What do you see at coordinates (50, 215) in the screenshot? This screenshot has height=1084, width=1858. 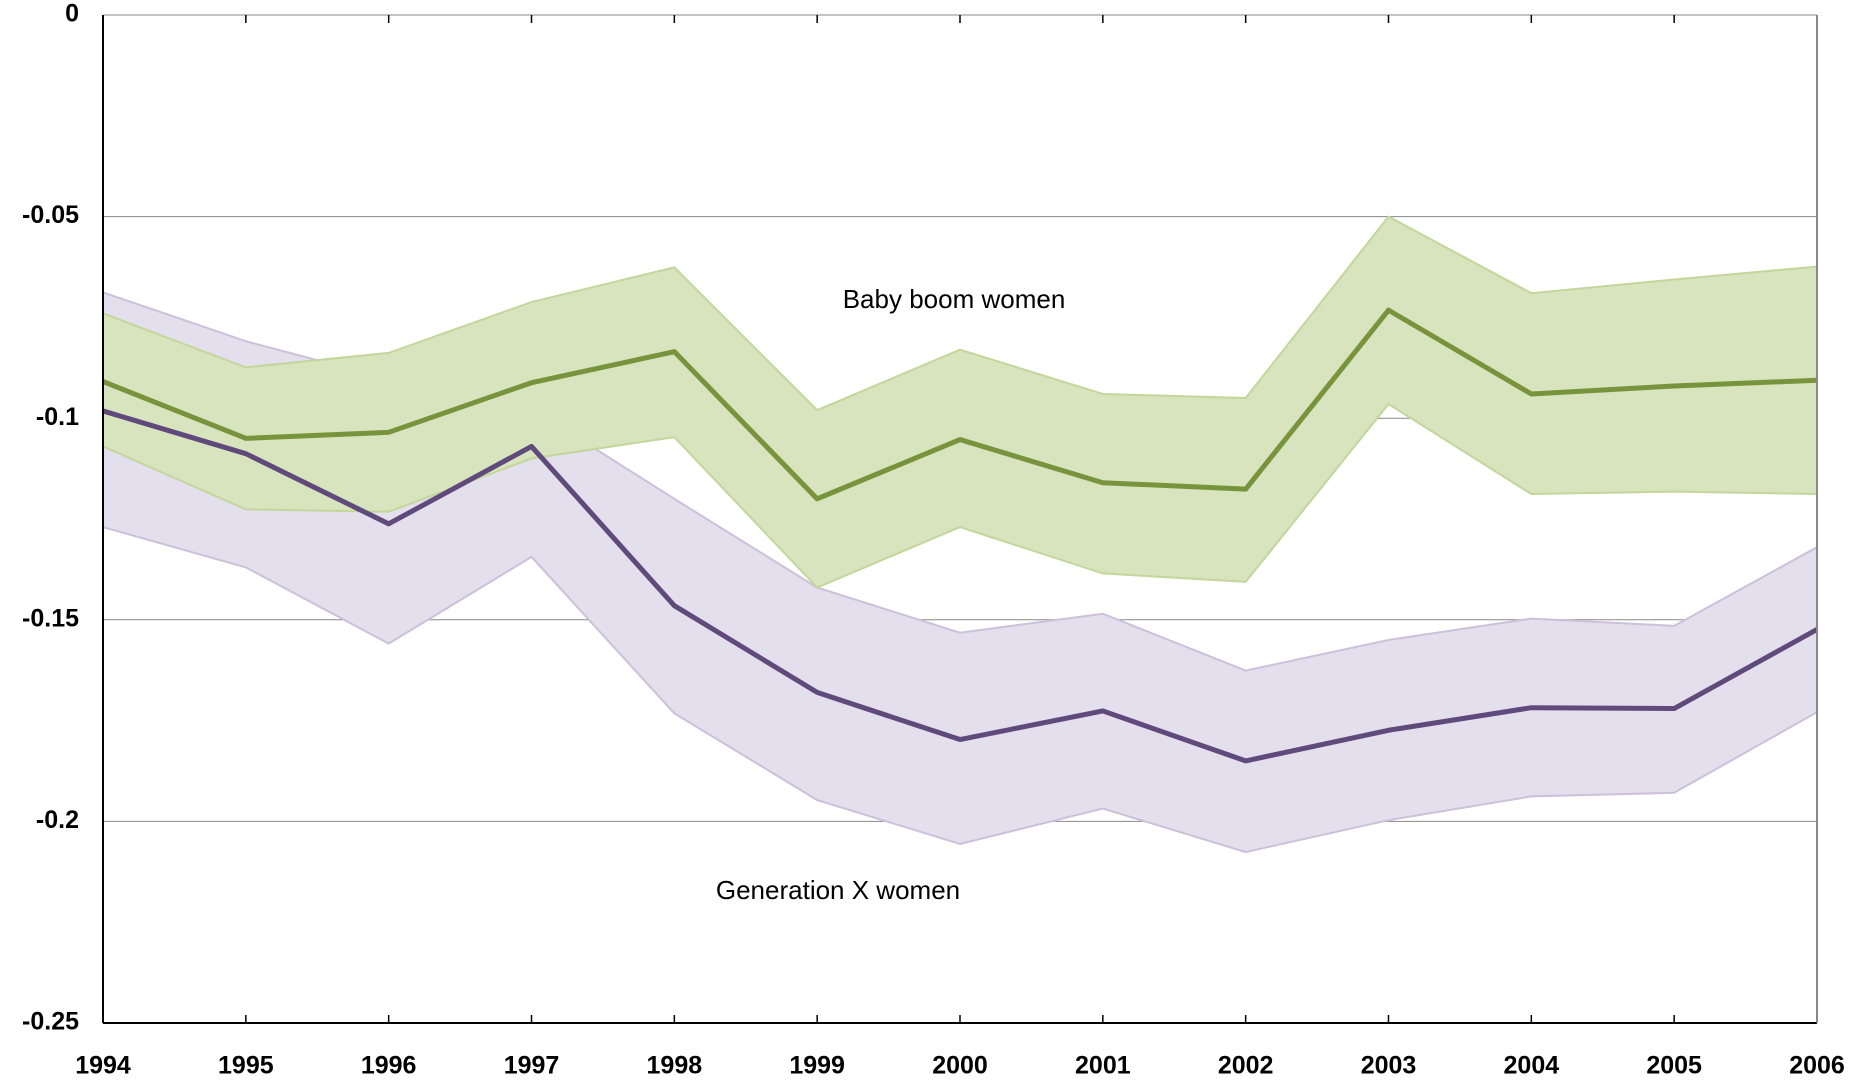 I see `y-tick-label: -0.05` at bounding box center [50, 215].